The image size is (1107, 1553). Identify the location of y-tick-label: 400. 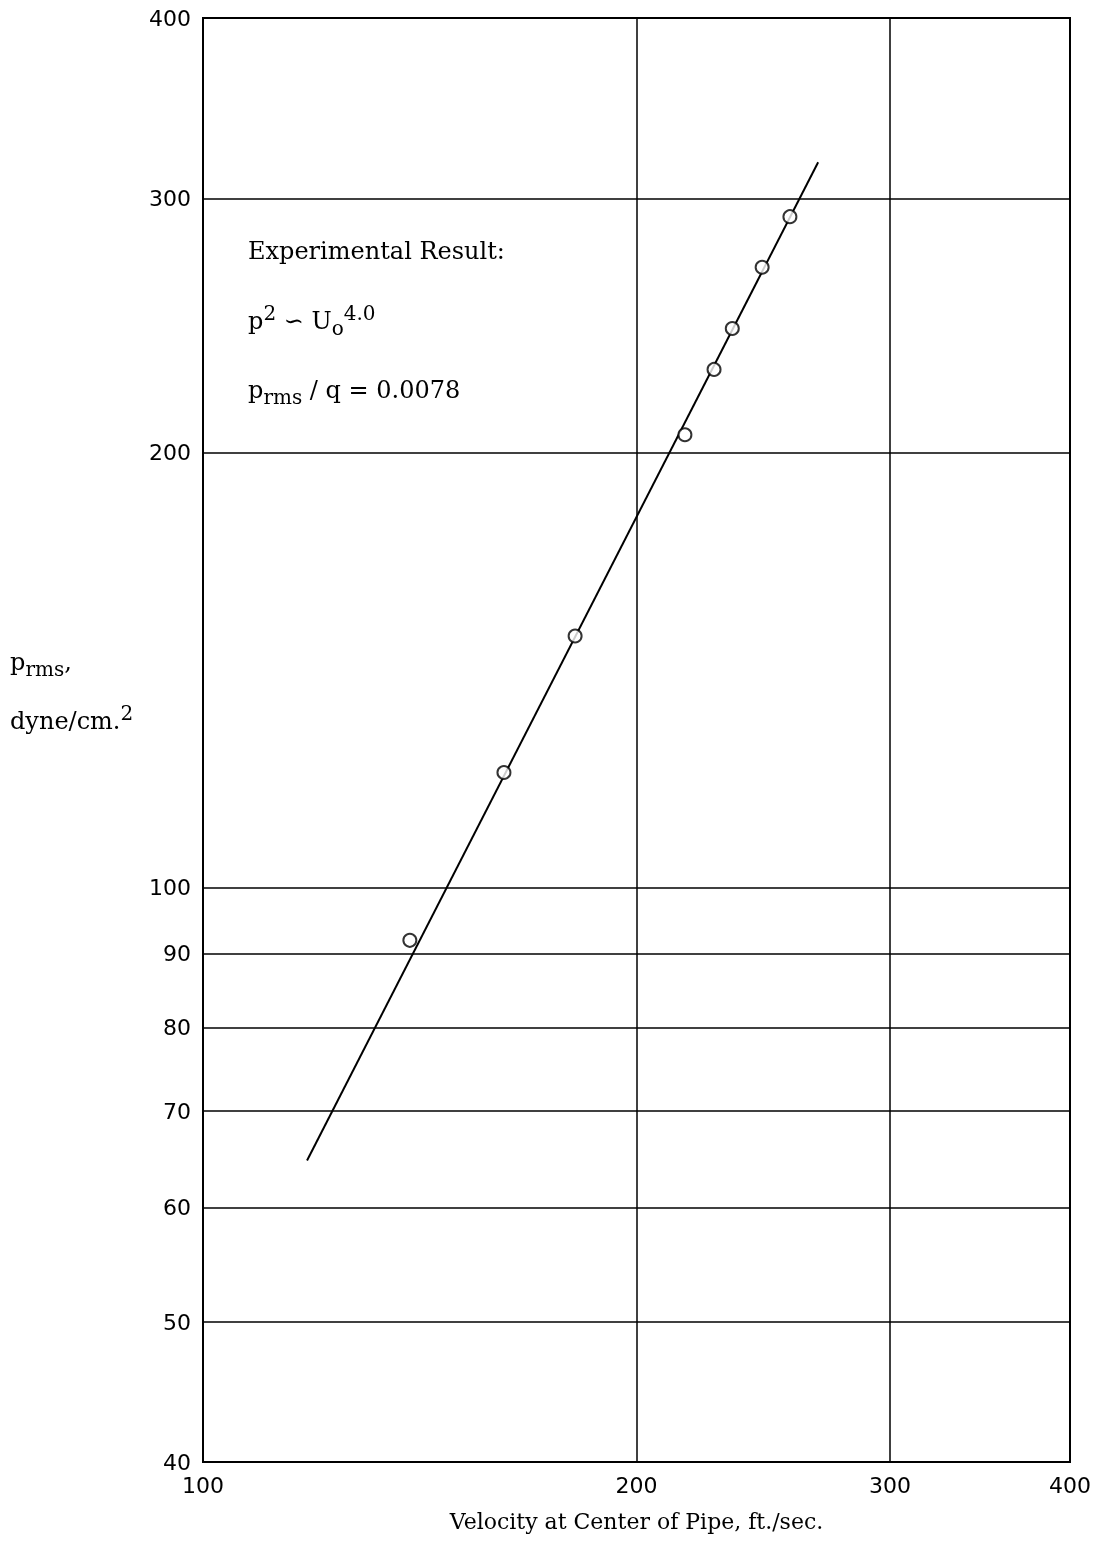
(170, 18).